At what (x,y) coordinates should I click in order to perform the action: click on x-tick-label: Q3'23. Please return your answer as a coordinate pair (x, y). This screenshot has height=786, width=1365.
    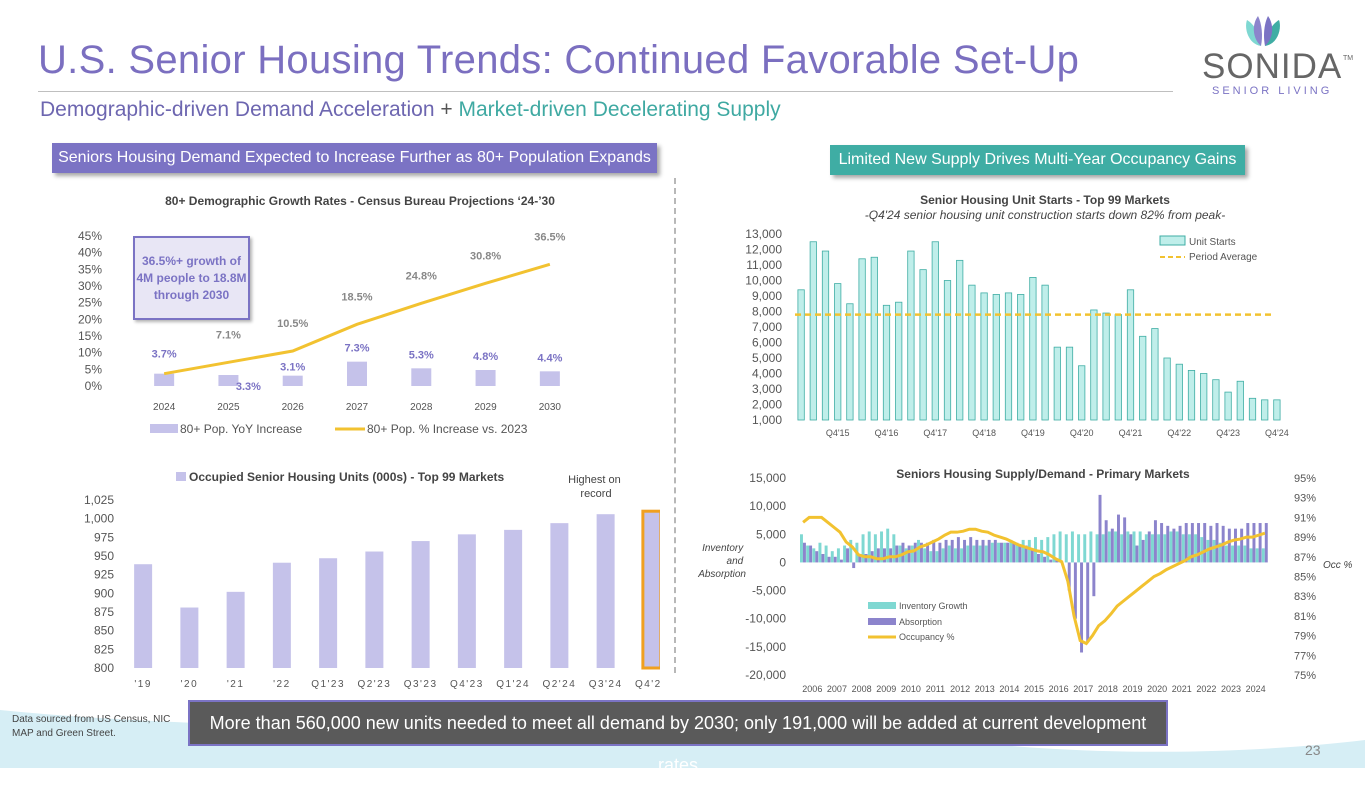
    Looking at the image, I should click on (421, 684).